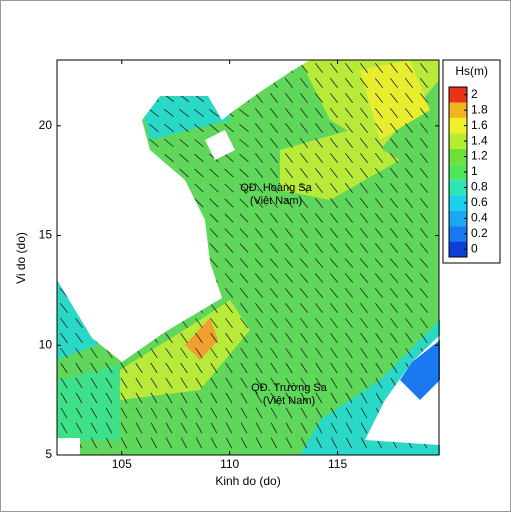 This screenshot has width=511, height=512. I want to click on colorbar-tick-label: 1, so click(474, 171).